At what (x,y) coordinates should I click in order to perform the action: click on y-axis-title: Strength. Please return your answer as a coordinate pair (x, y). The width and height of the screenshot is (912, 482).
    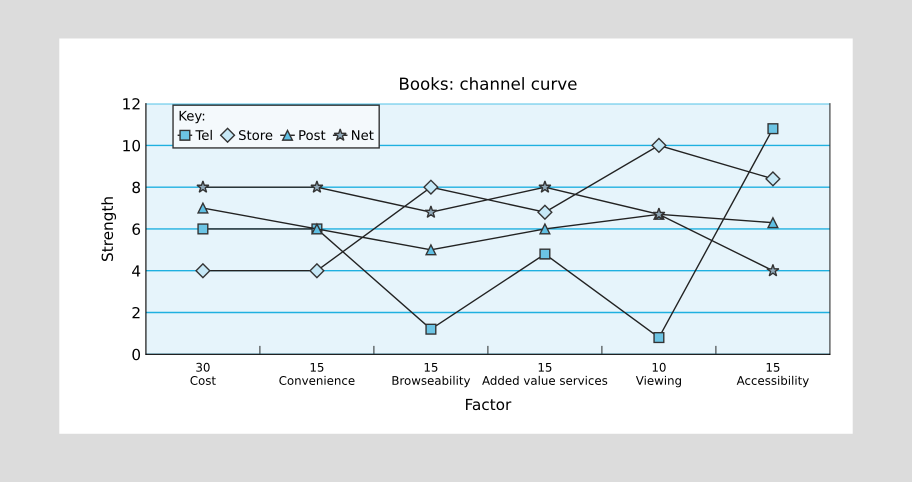
    Looking at the image, I should click on (108, 229).